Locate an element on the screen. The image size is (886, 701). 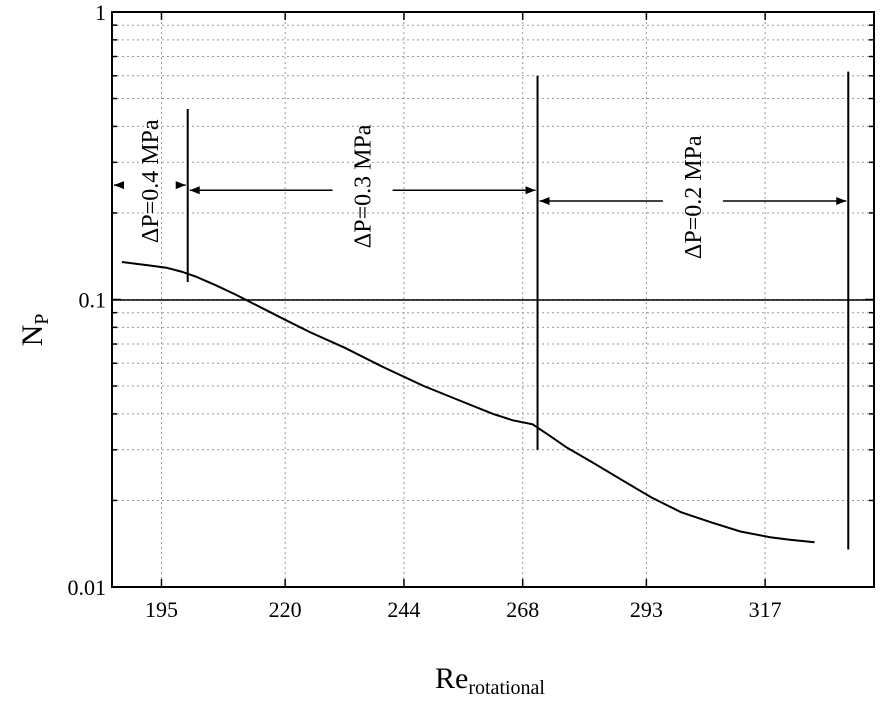
x-axis-title: Rerotational is located at coordinates (490, 680).